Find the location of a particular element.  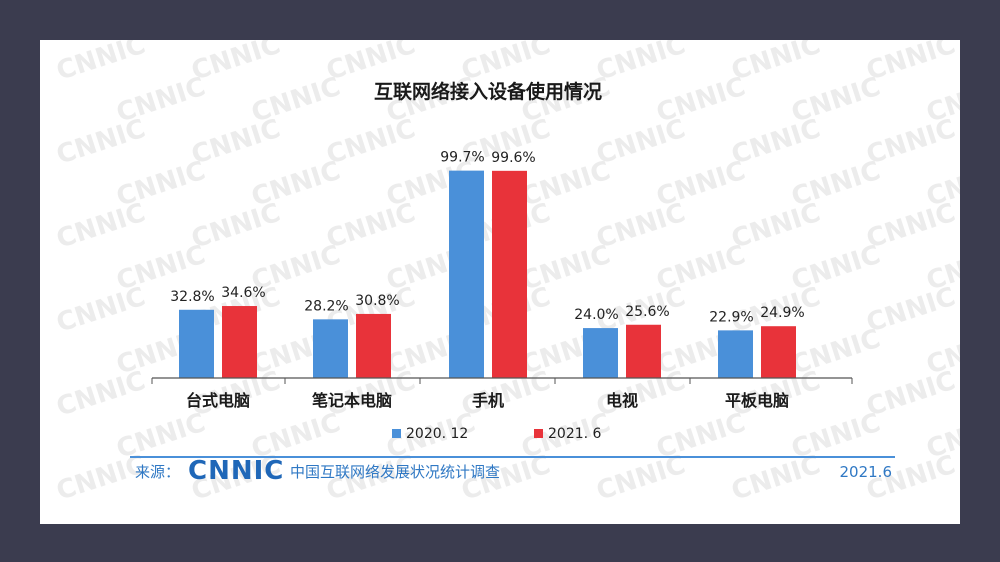

footer-divider is located at coordinates (512, 457).